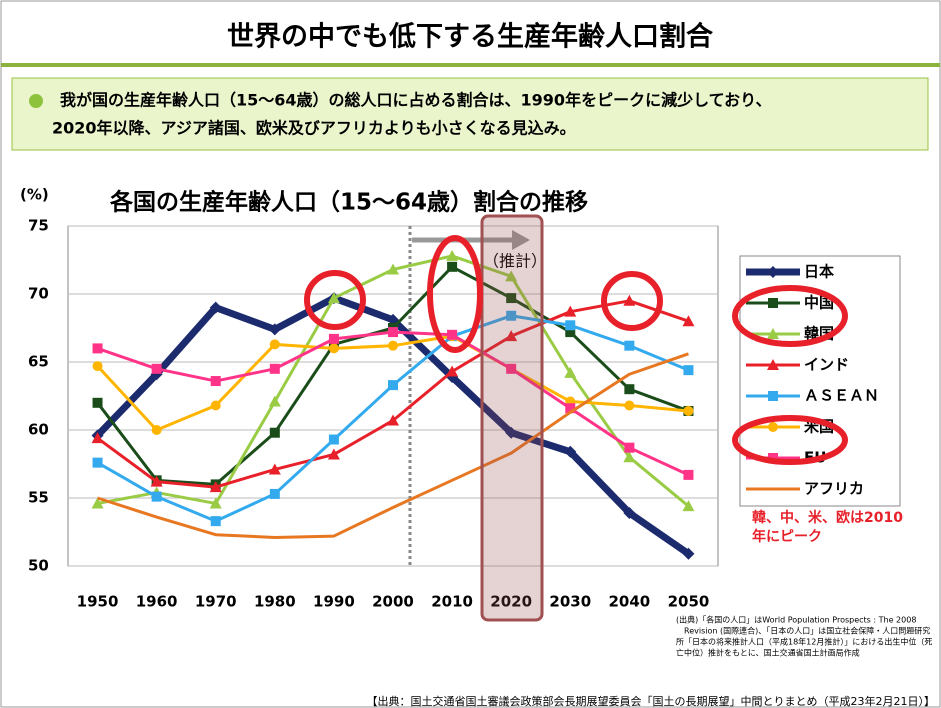  Describe the element at coordinates (334, 602) in the screenshot. I see `x-tick-label: 1990` at that location.